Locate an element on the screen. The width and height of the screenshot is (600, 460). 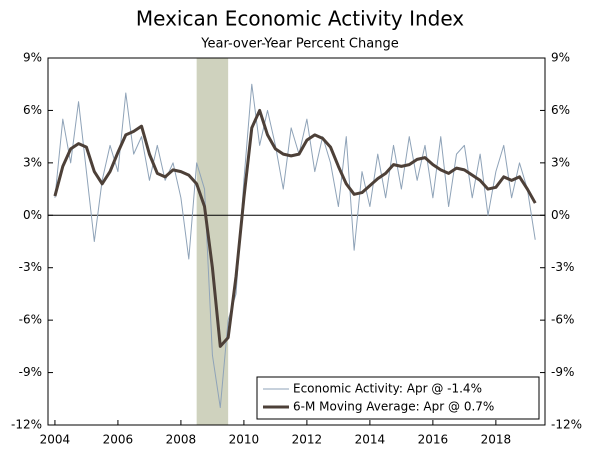
y2-tick-label: -12% is located at coordinates (566, 425).